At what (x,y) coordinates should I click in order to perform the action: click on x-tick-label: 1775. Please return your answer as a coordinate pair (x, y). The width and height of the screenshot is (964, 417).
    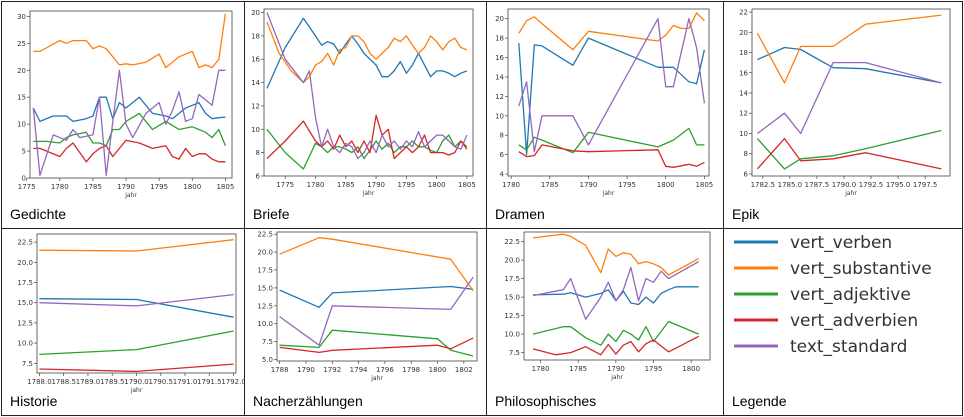
    Looking at the image, I should click on (27, 187).